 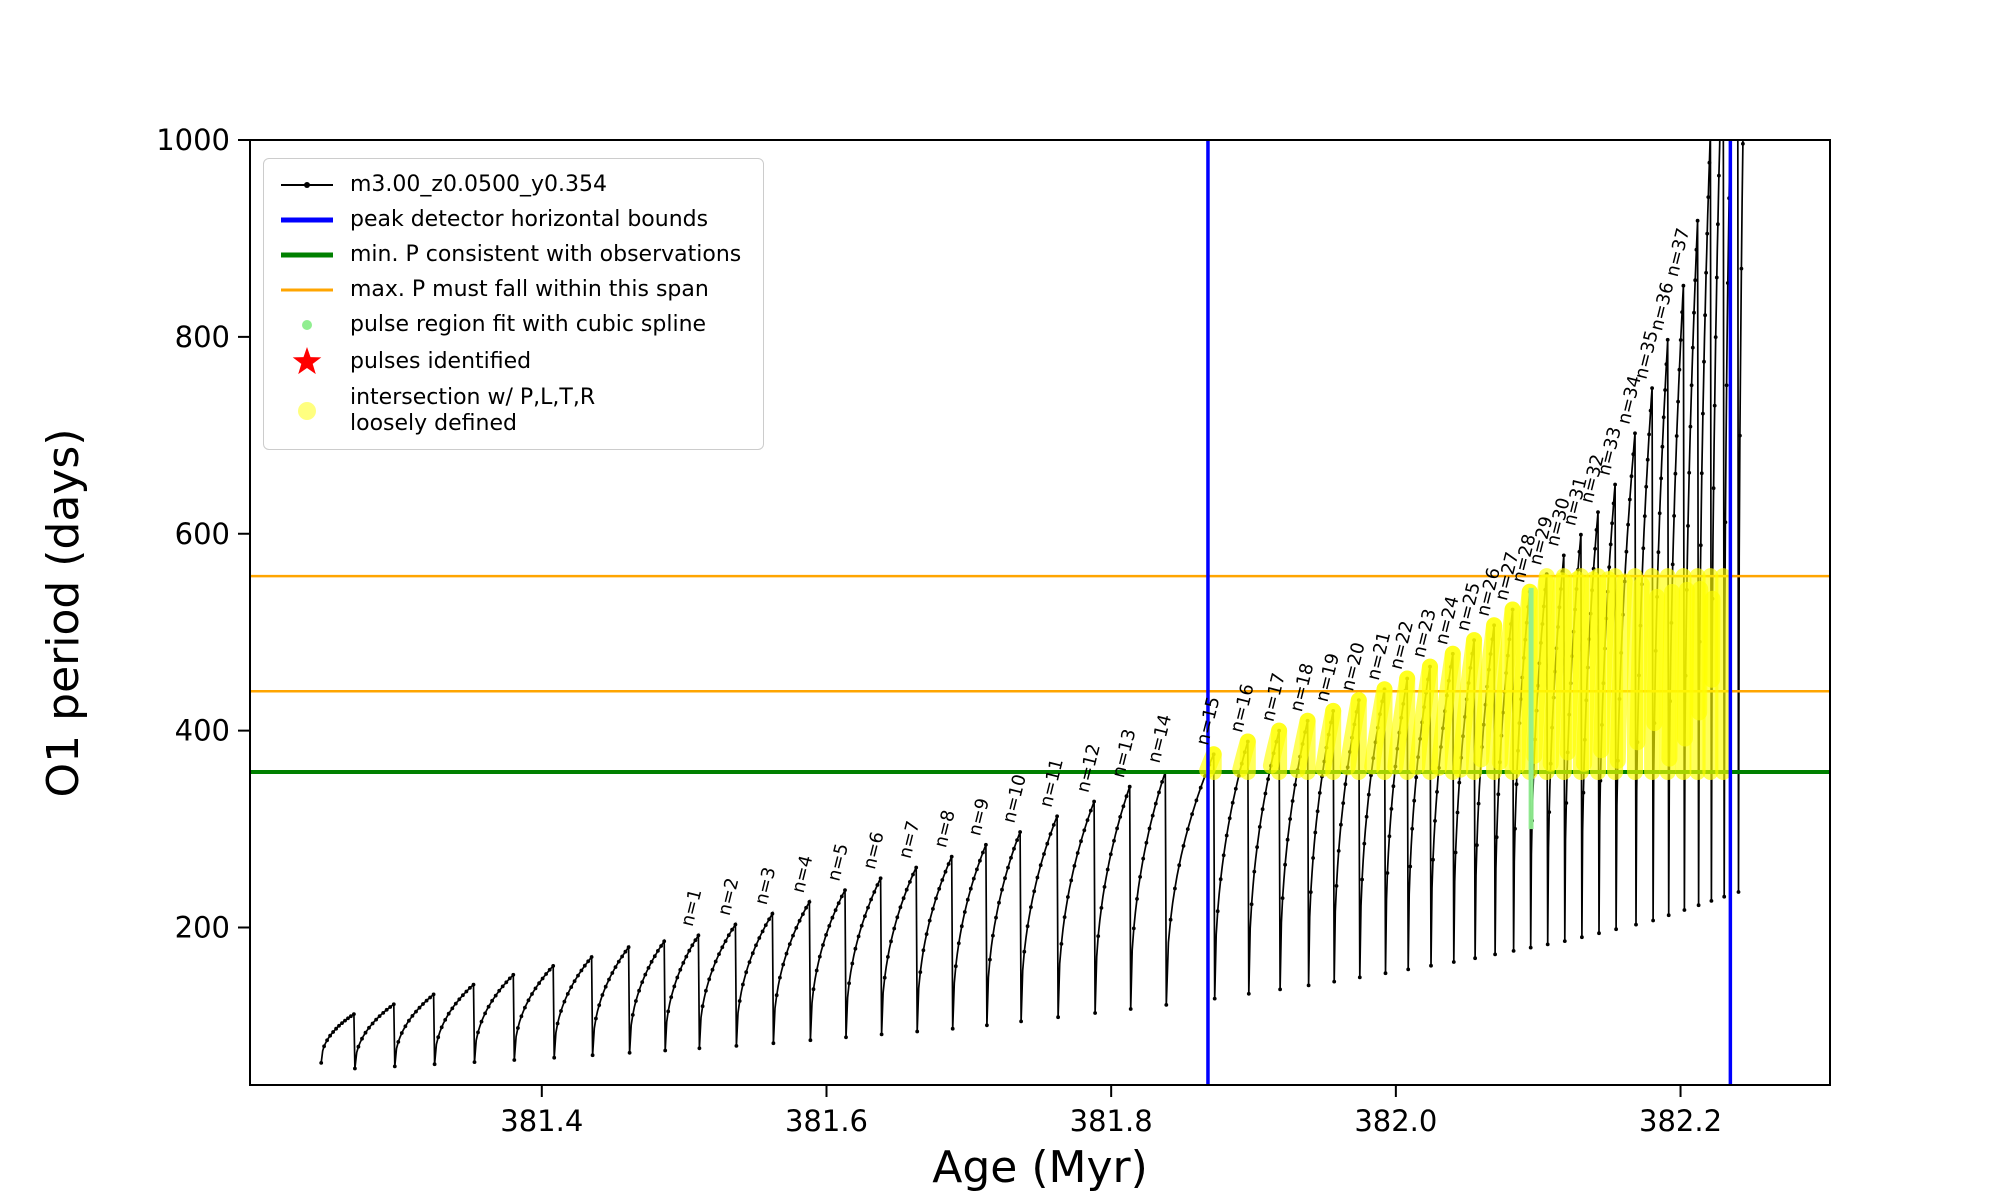 I want to click on x-tick-label: 382.2, so click(x=1680, y=1121).